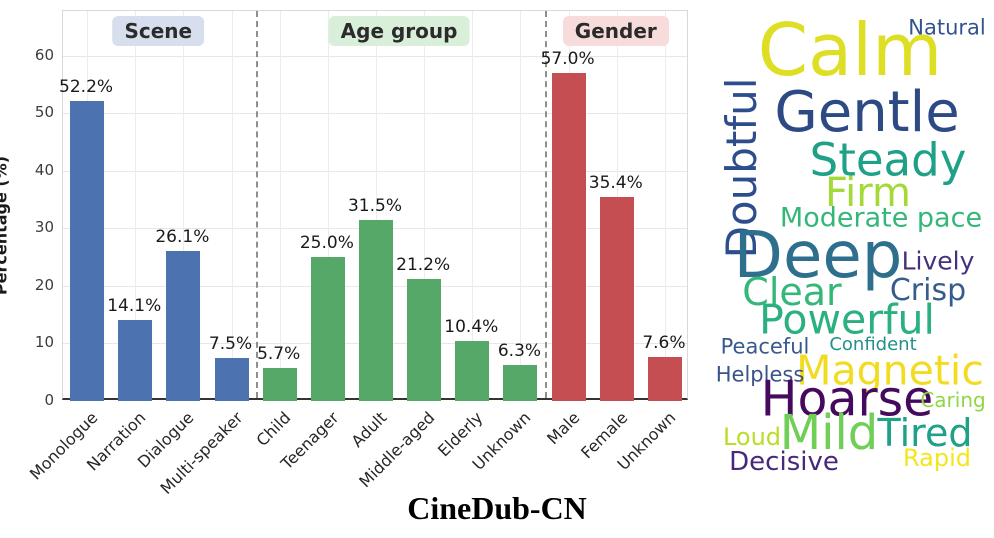  What do you see at coordinates (847, 319) in the screenshot?
I see `wordcloud-word-powerful: Powerful` at bounding box center [847, 319].